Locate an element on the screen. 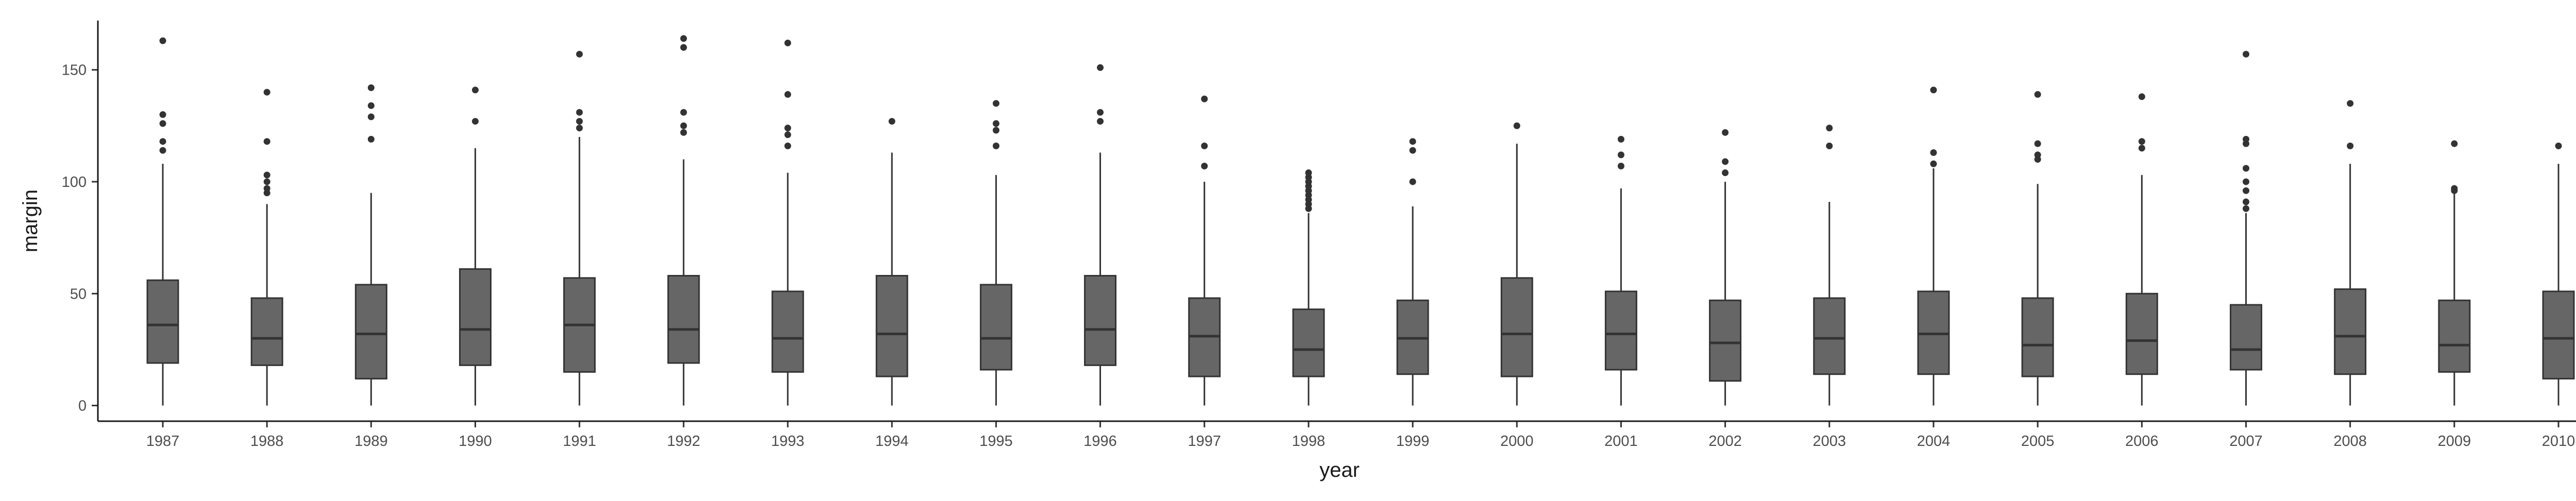 The image size is (2576, 501). box-1989 is located at coordinates (370, 245).